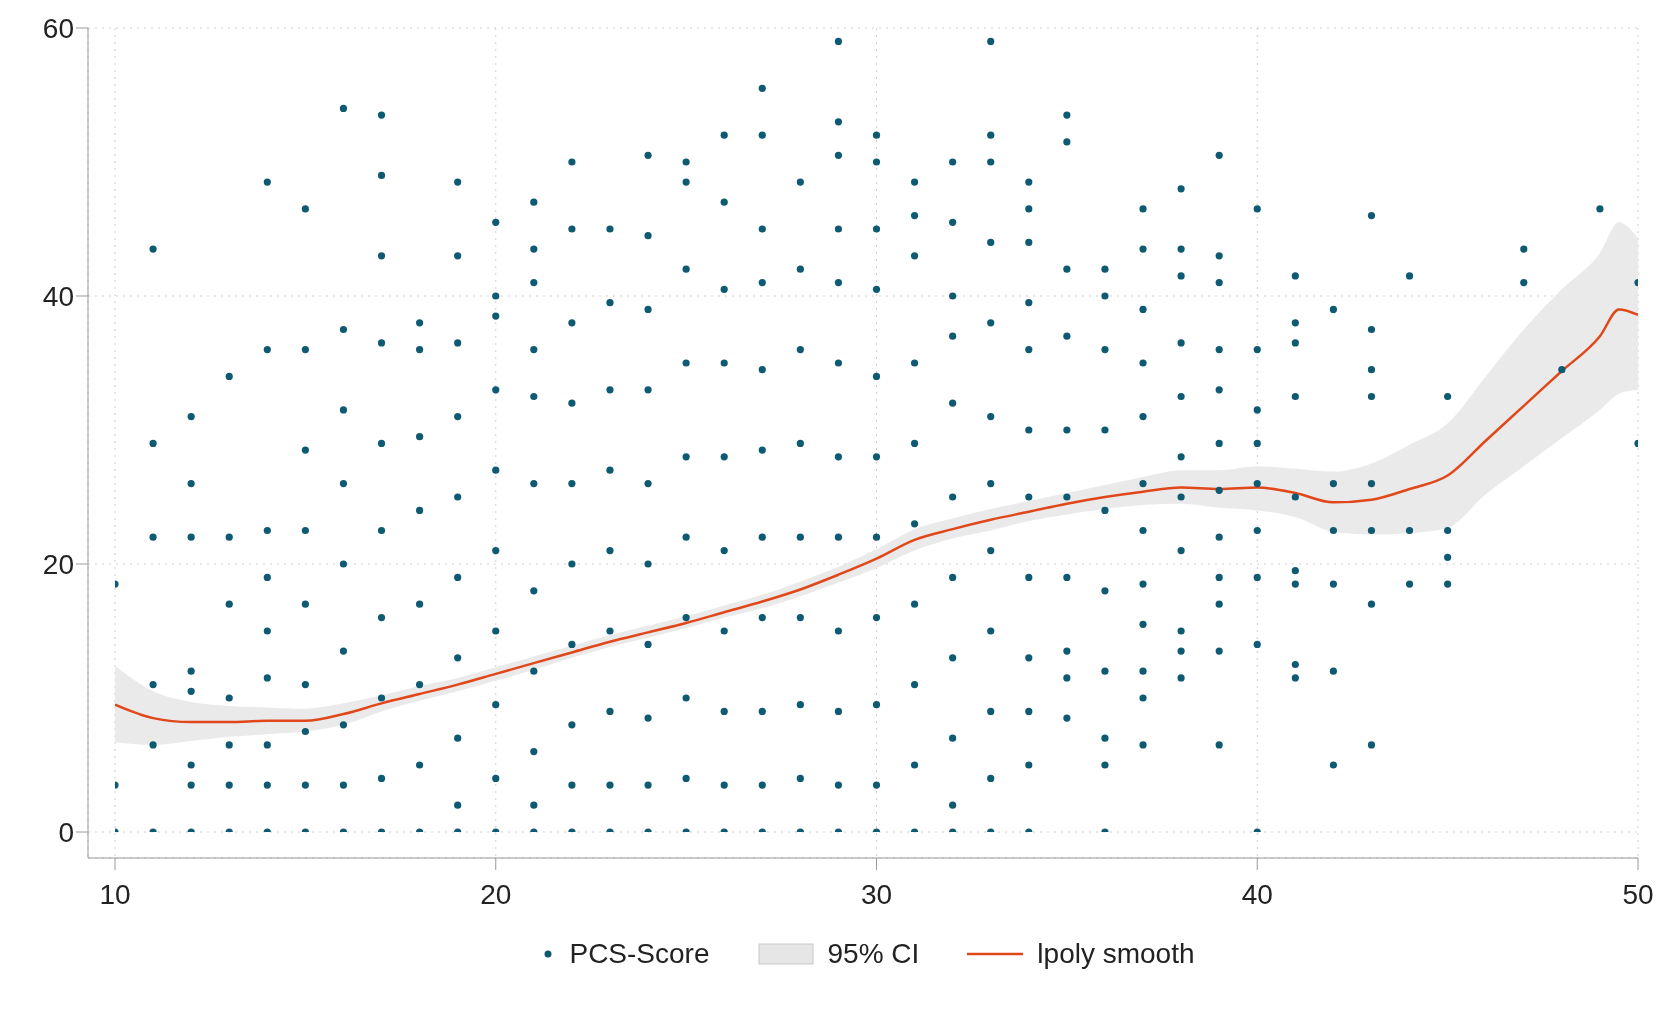 The width and height of the screenshot is (1678, 1021). What do you see at coordinates (58, 296) in the screenshot?
I see `y-tick-label: 40` at bounding box center [58, 296].